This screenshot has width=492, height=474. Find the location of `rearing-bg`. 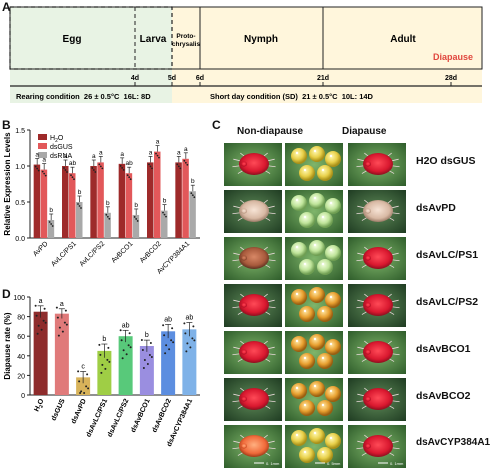

rearing-bg is located at coordinates (91, 55).